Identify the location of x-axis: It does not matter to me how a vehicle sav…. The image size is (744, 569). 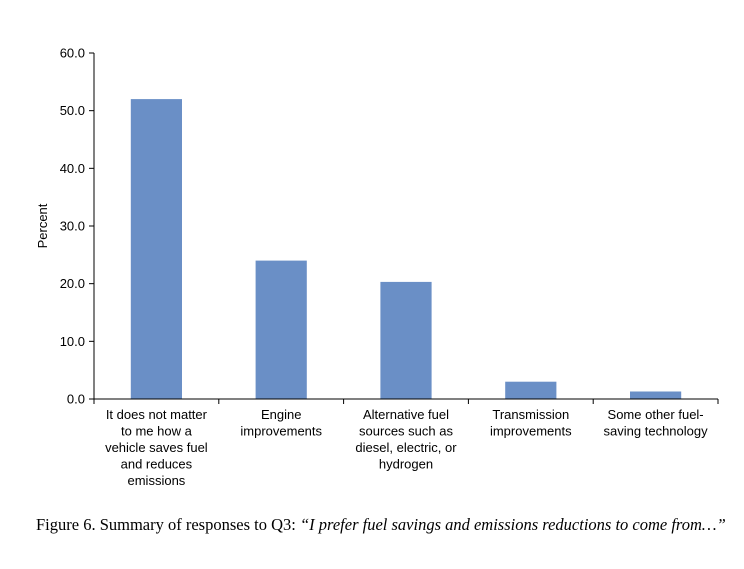
(406, 443).